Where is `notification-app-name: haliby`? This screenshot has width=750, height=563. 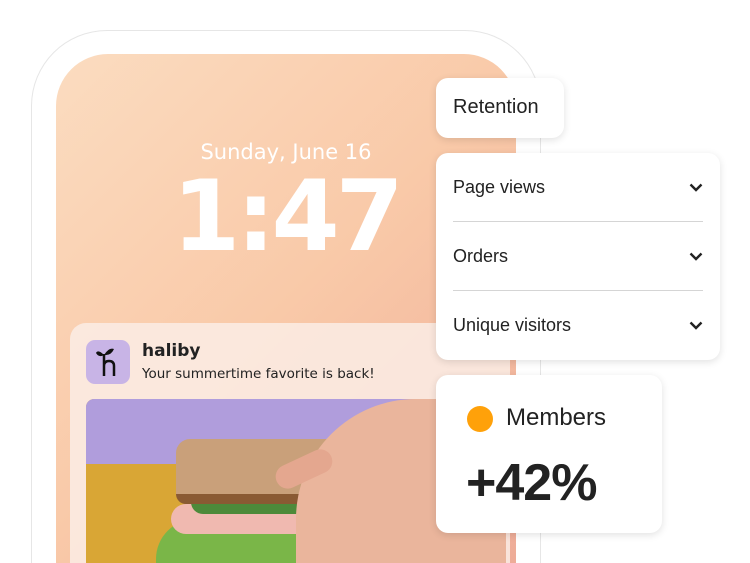
notification-app-name: haliby is located at coordinates (171, 351).